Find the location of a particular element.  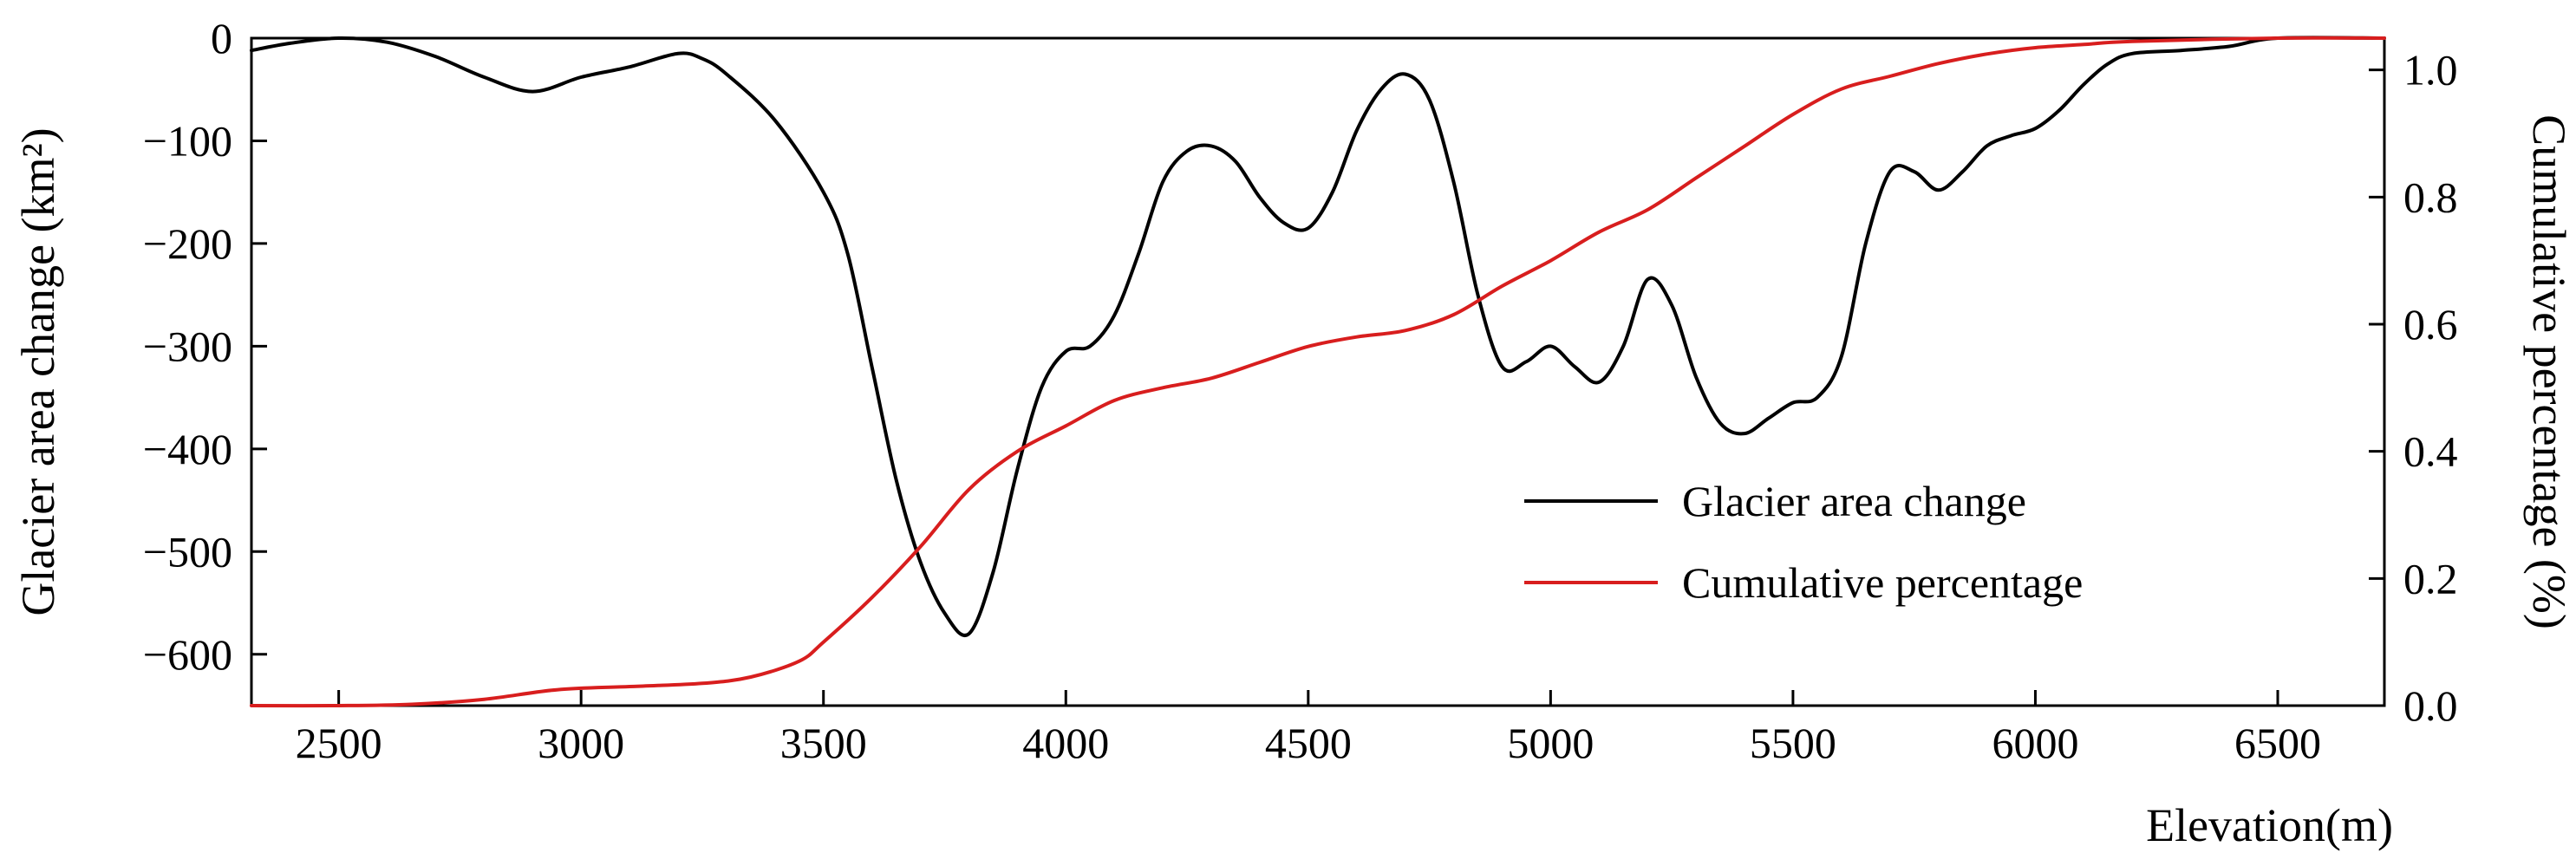

x-tick-label: 6000 is located at coordinates (2035, 743).